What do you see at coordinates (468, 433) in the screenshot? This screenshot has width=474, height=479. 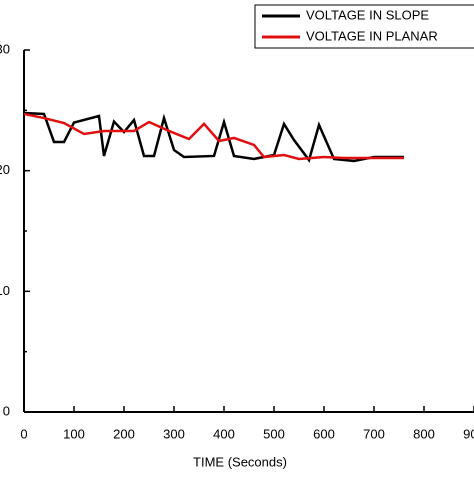 I see `x-tick-label: 900` at bounding box center [468, 433].